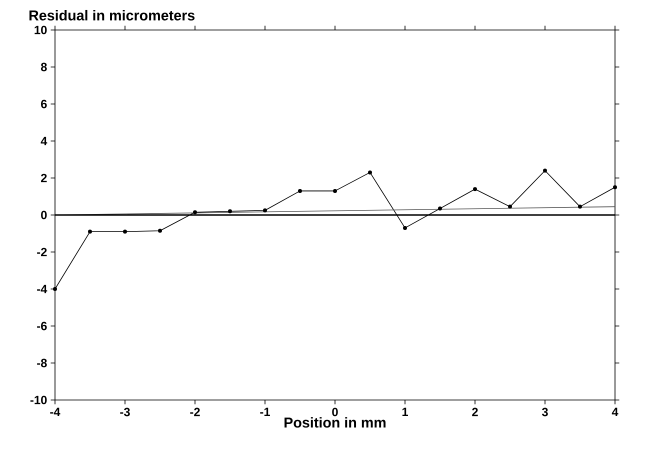 The width and height of the screenshot is (651, 452). I want to click on x-tick-label: -4, so click(55, 412).